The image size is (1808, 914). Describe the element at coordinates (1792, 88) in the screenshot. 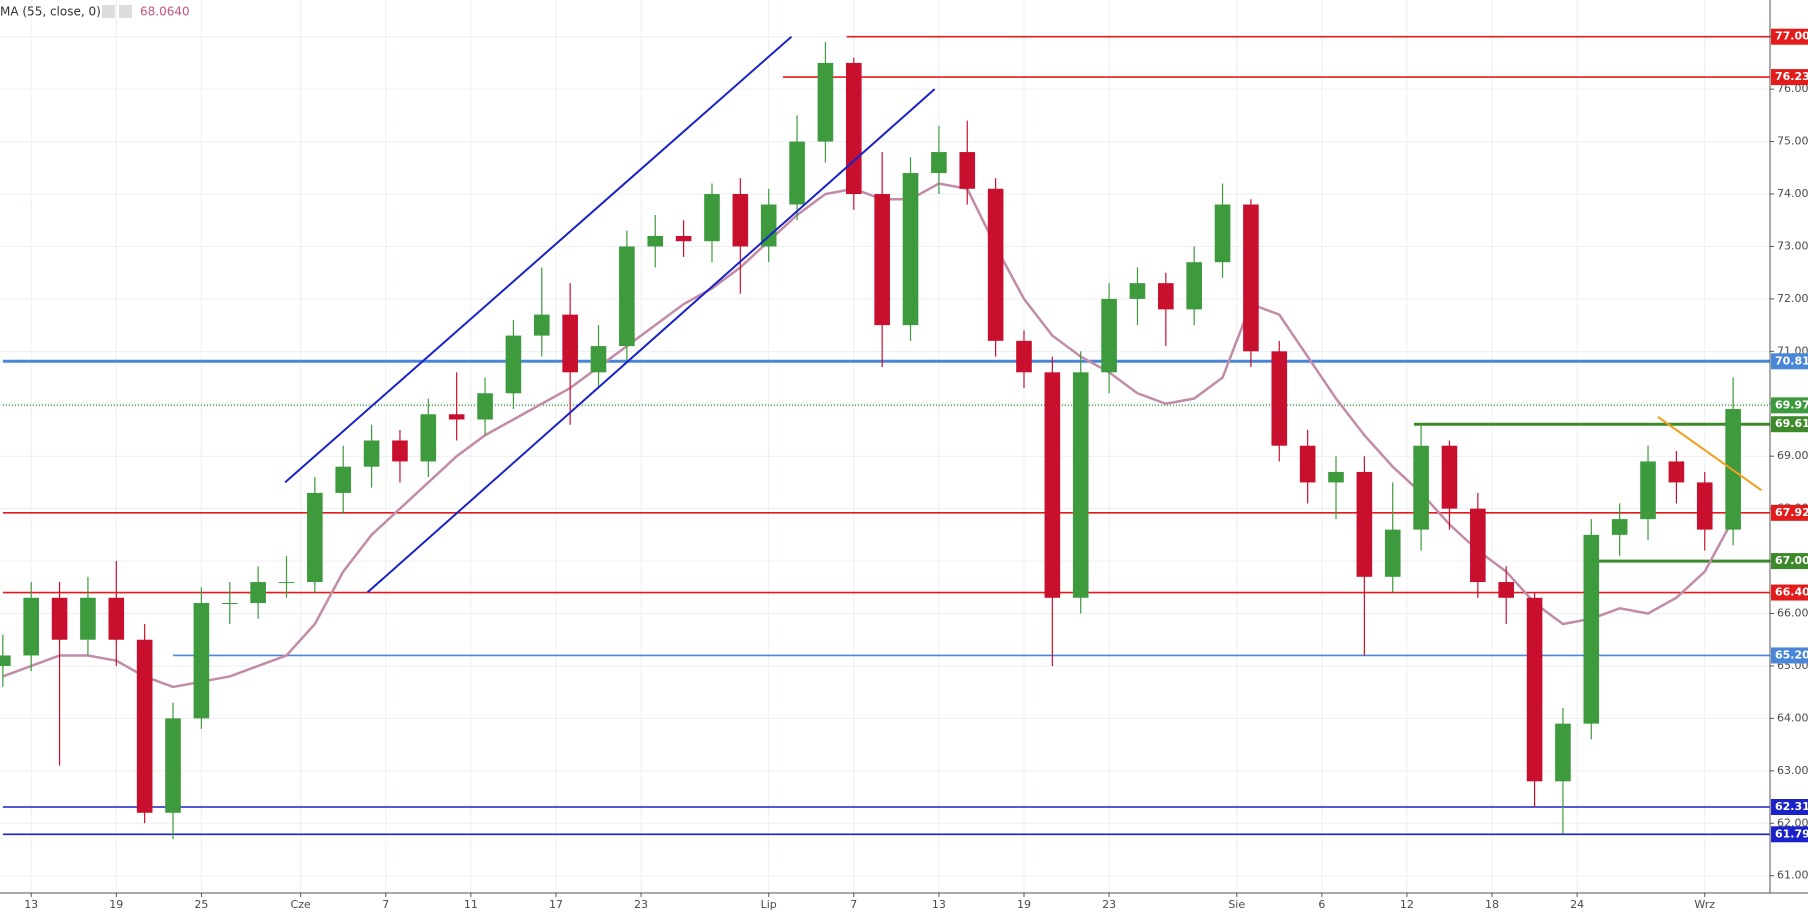

I see `y-tick-label: 76.00` at that location.